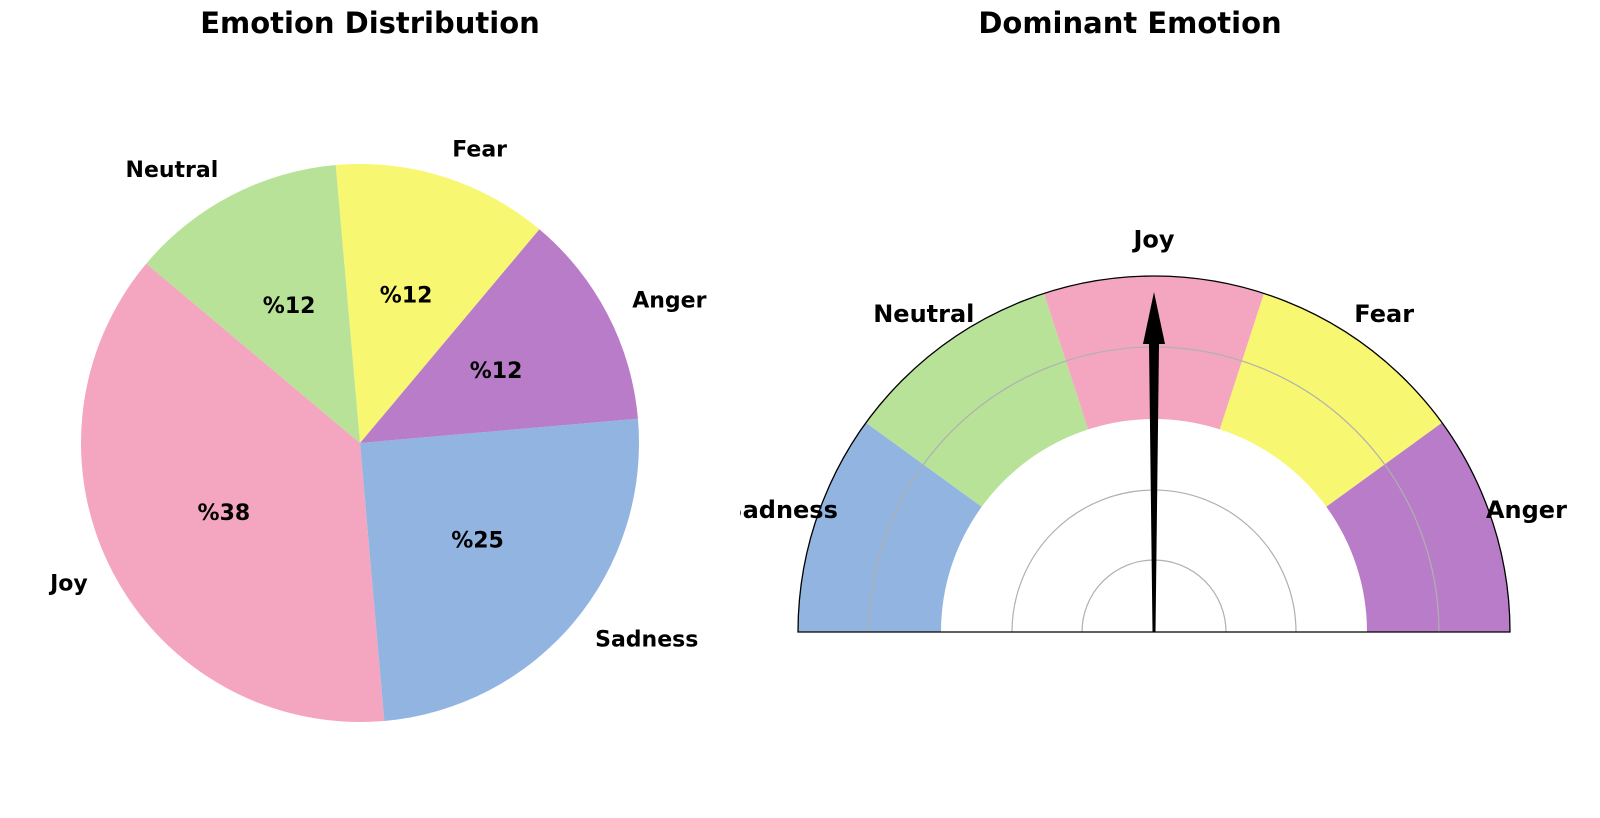 This screenshot has width=1600, height=818. What do you see at coordinates (1331, 400) in the screenshot?
I see `gauge-segment-fear` at bounding box center [1331, 400].